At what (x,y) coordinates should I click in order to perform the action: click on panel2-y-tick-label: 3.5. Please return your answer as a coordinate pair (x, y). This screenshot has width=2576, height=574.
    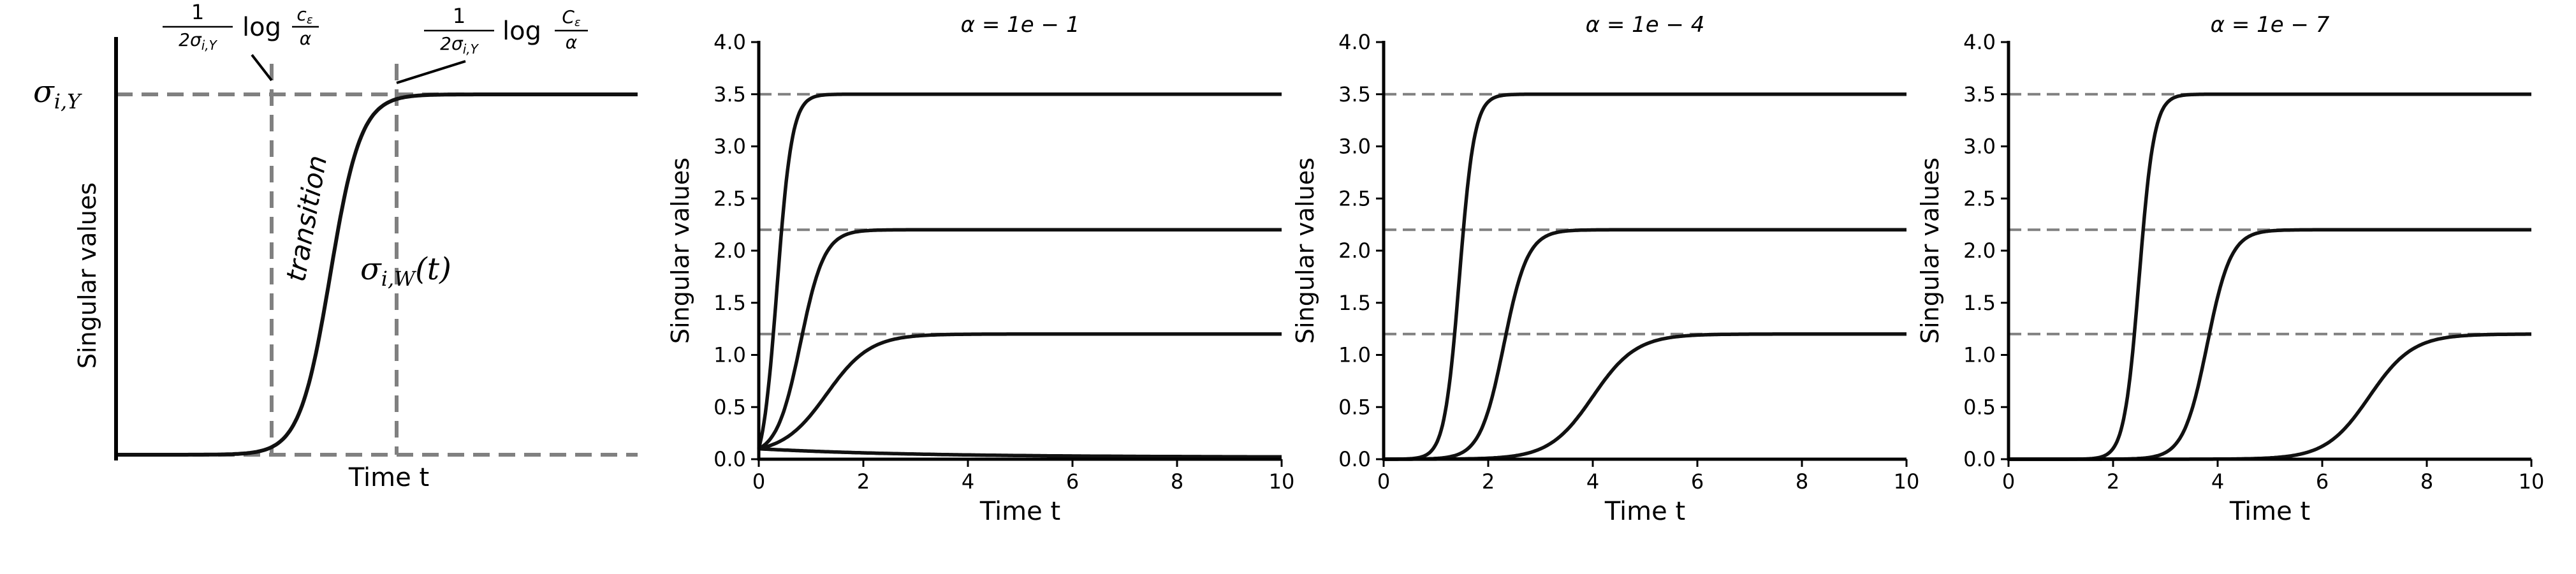
    Looking at the image, I should click on (730, 94).